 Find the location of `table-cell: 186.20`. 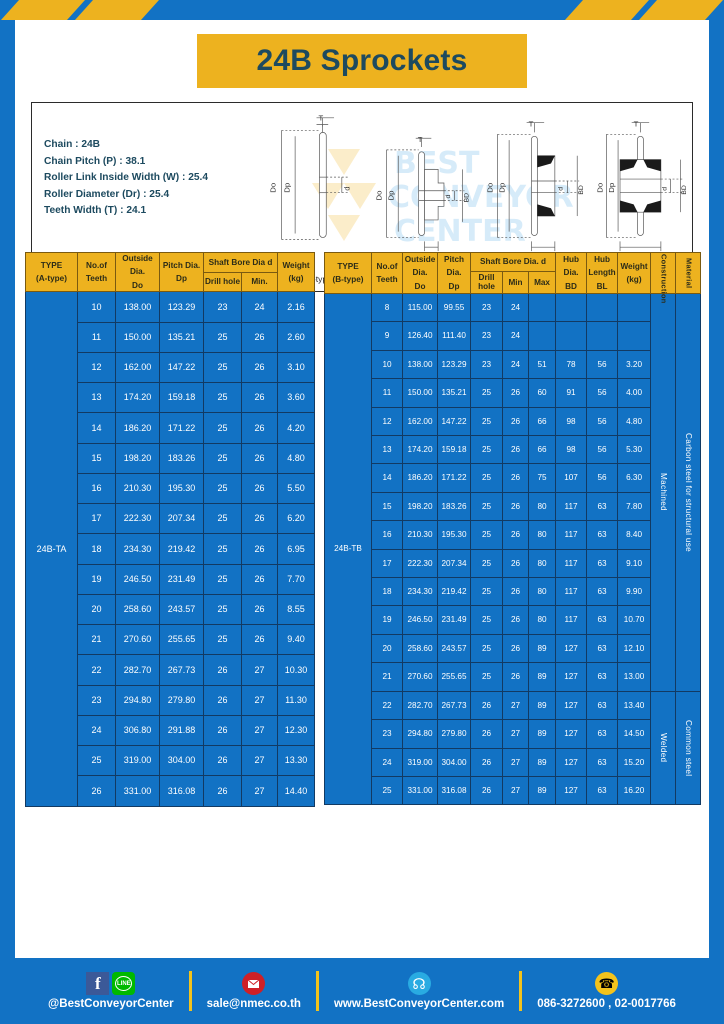

table-cell: 186.20 is located at coordinates (137, 428).